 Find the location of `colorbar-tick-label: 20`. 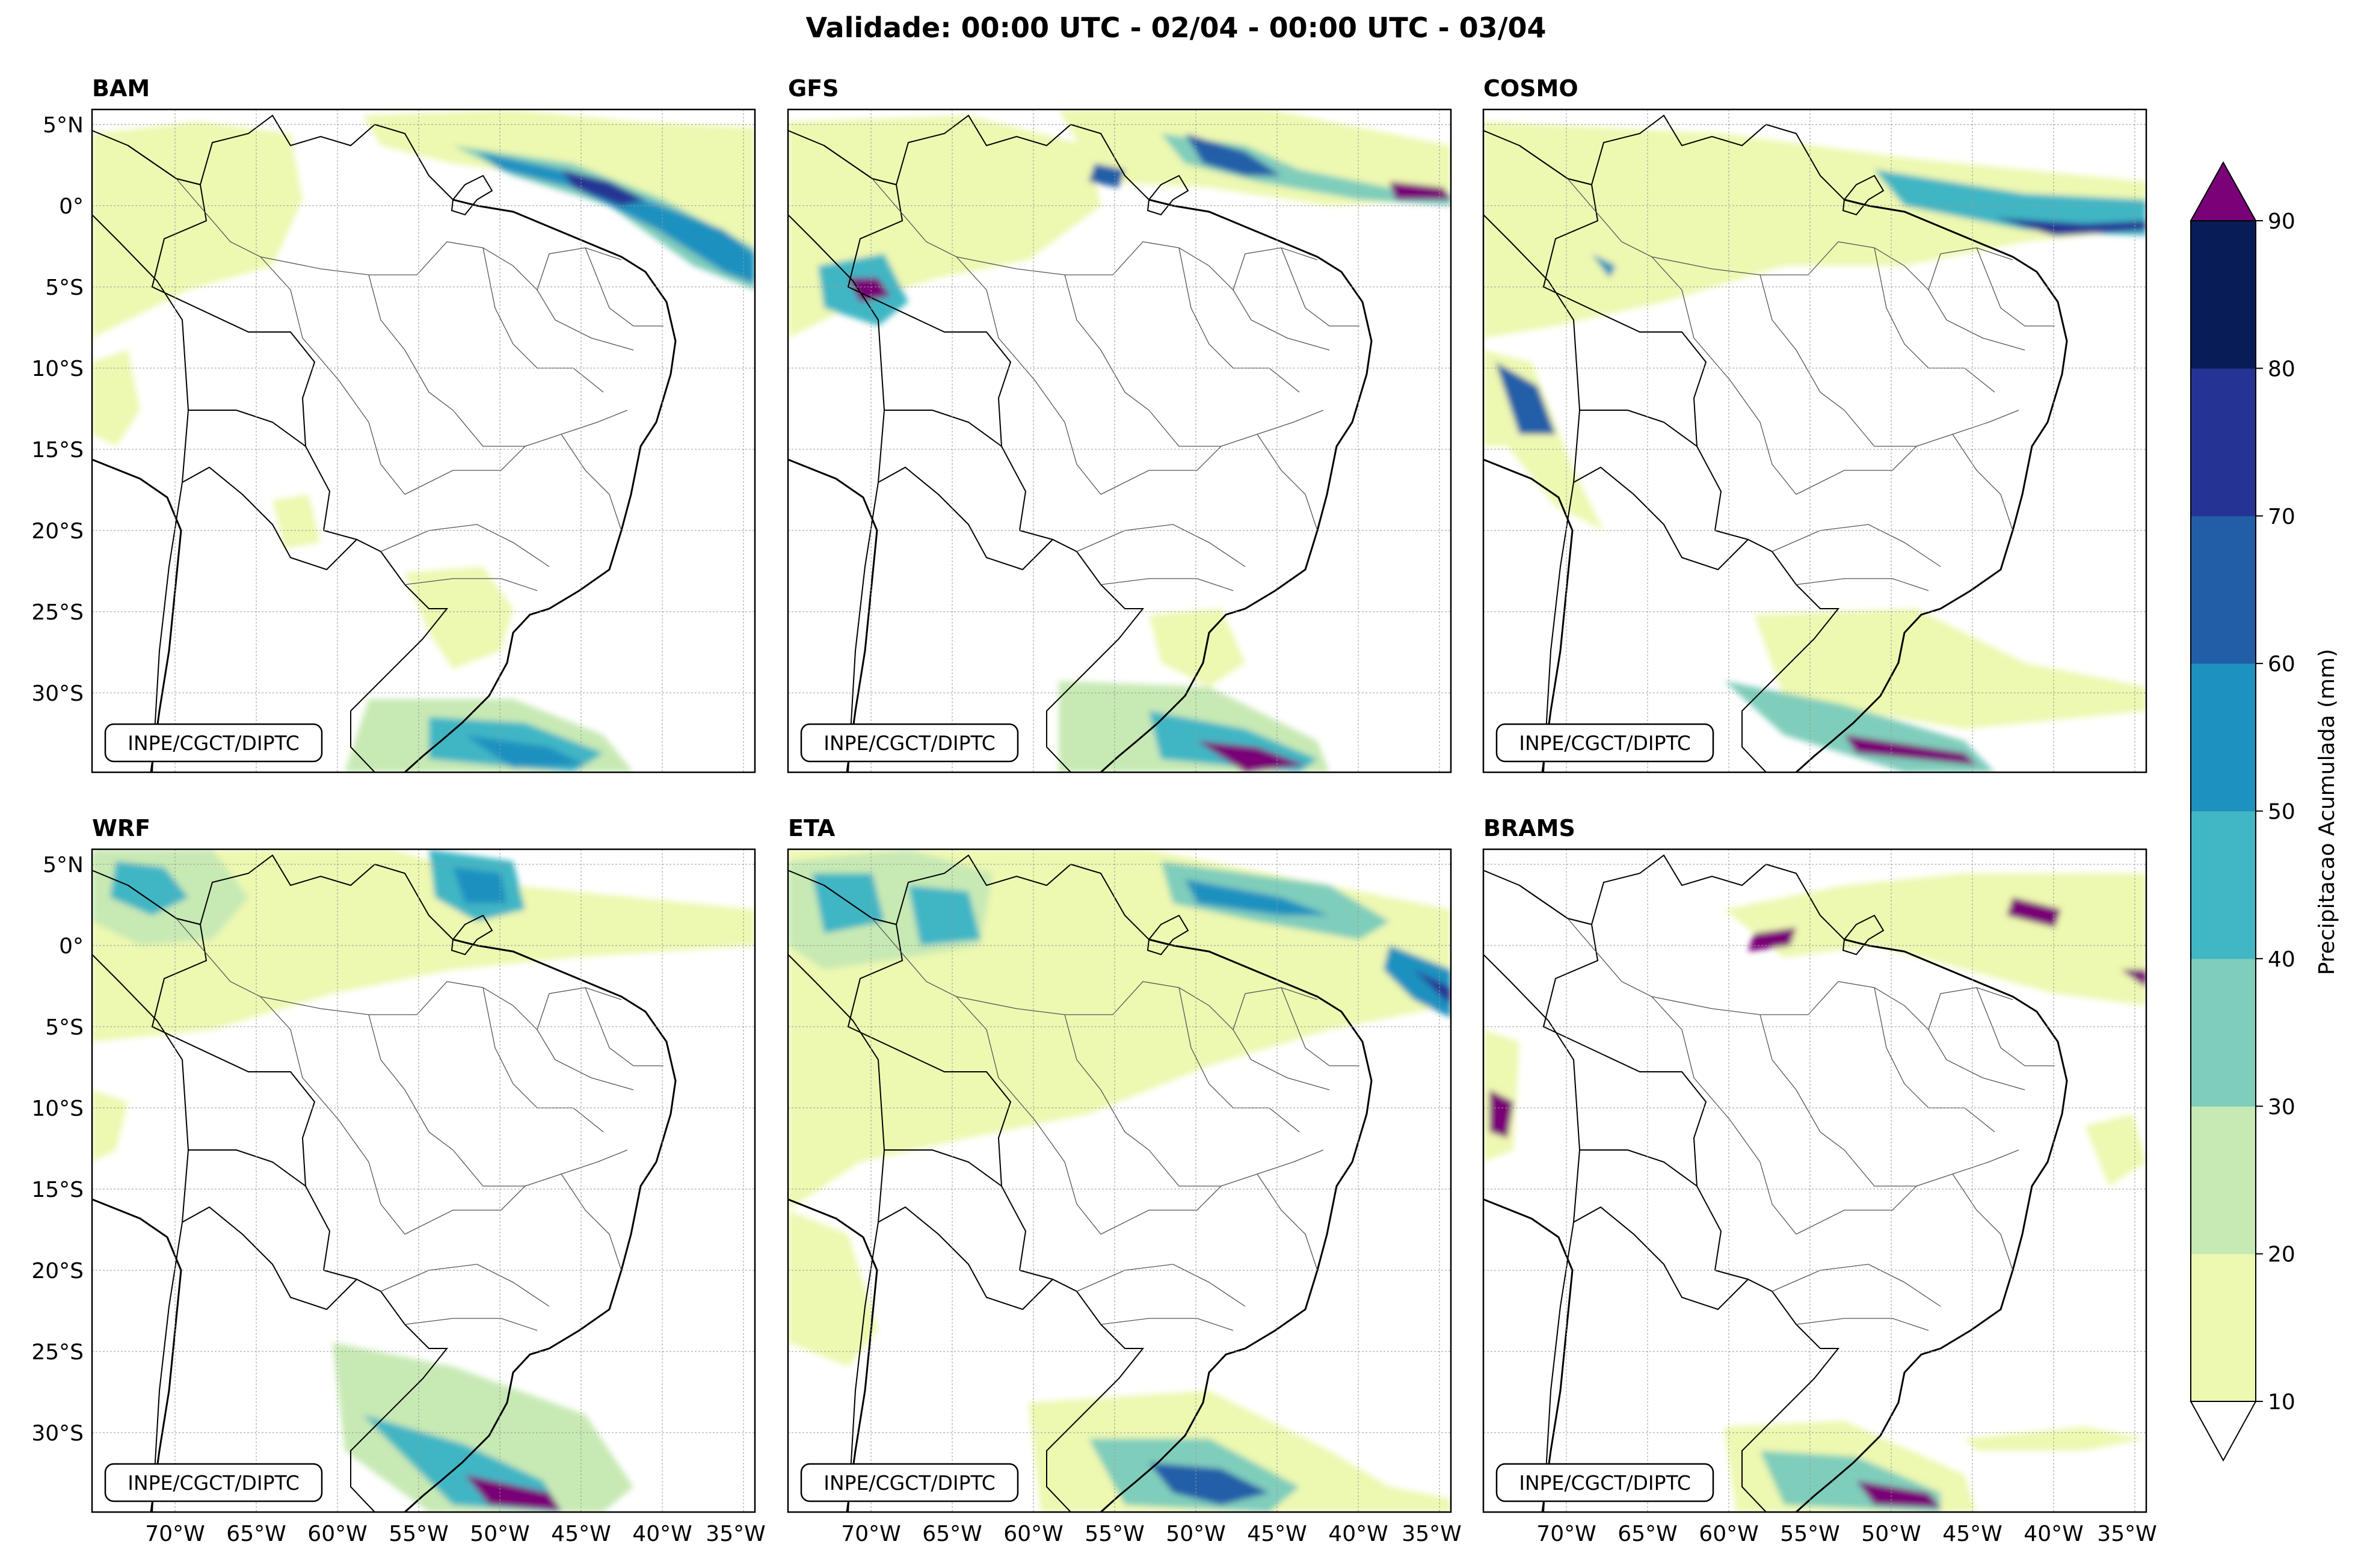

colorbar-tick-label: 20 is located at coordinates (2281, 1255).